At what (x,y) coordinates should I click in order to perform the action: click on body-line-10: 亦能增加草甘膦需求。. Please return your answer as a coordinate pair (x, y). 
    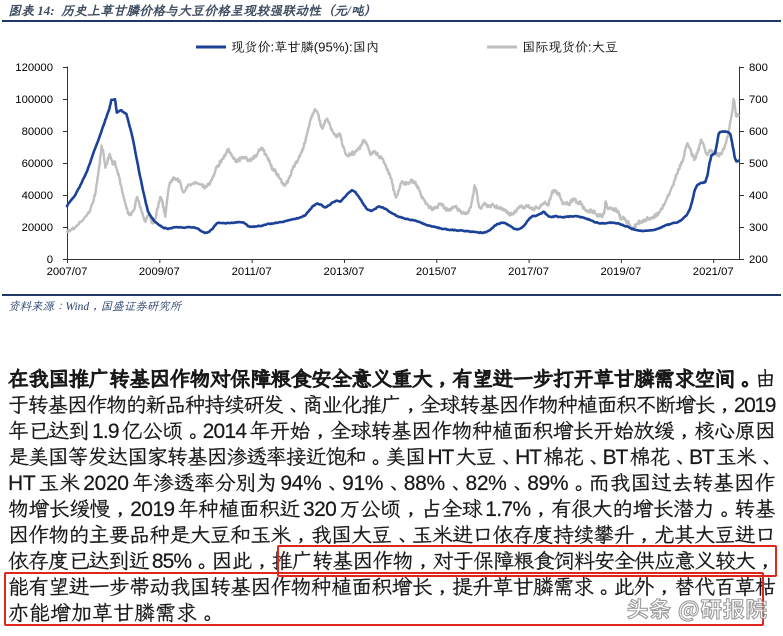
    Looking at the image, I should click on (113, 614).